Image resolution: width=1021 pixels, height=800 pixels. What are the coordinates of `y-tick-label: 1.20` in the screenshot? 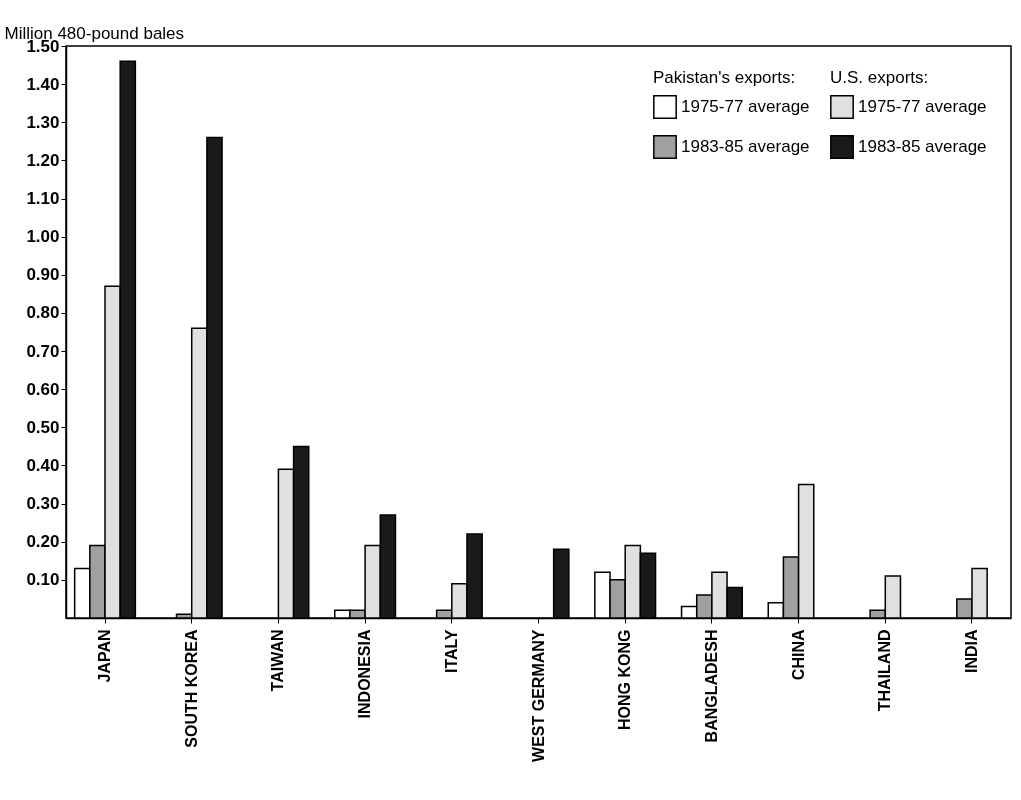 It's located at (43, 160).